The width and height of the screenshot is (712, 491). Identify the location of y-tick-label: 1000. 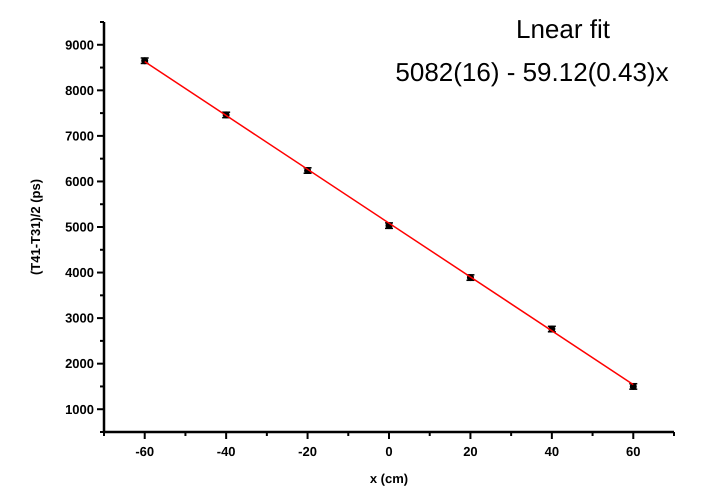
(79, 409).